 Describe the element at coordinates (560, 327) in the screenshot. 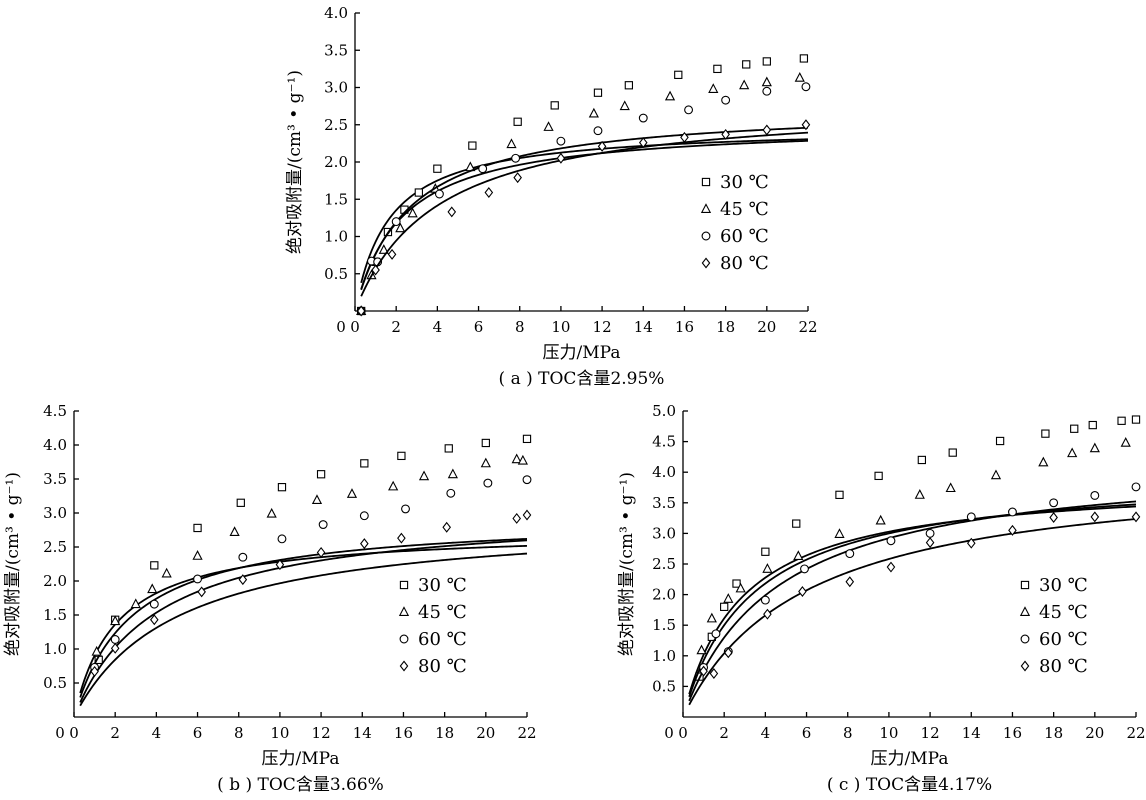

I see `x-tick-label: 10` at that location.